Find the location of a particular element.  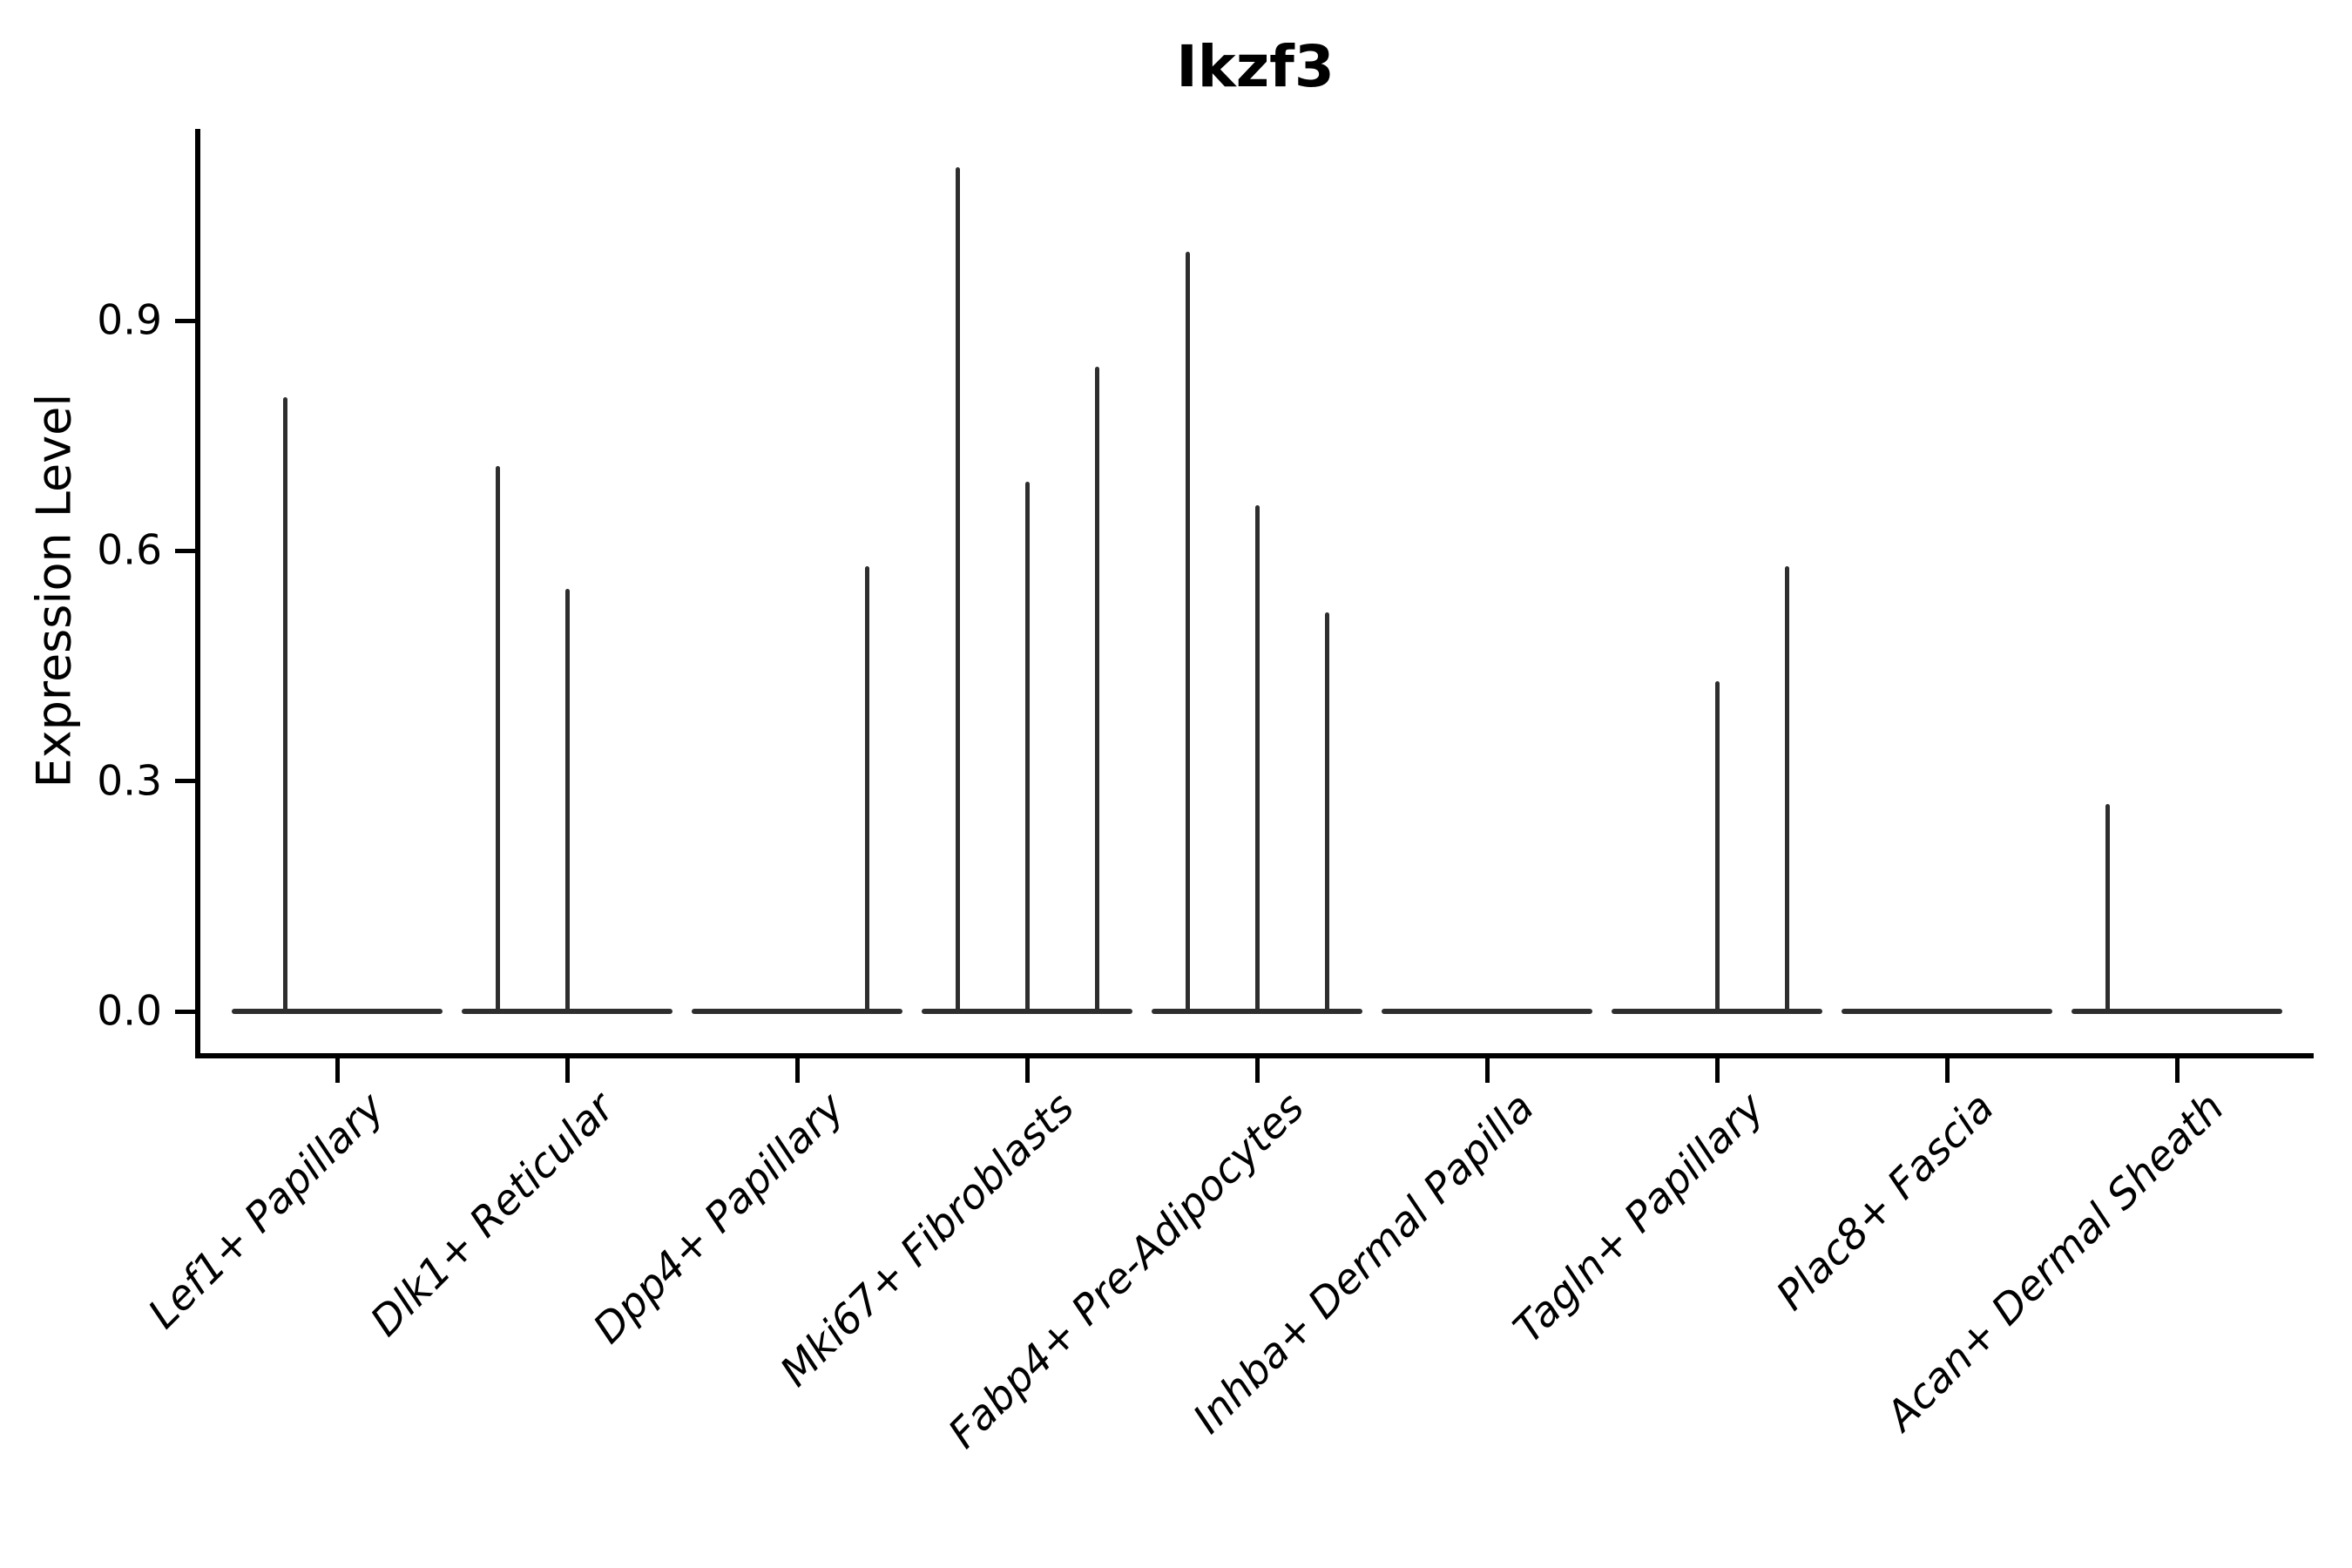

y-tick-label: 0.0 is located at coordinates (129, 1012).